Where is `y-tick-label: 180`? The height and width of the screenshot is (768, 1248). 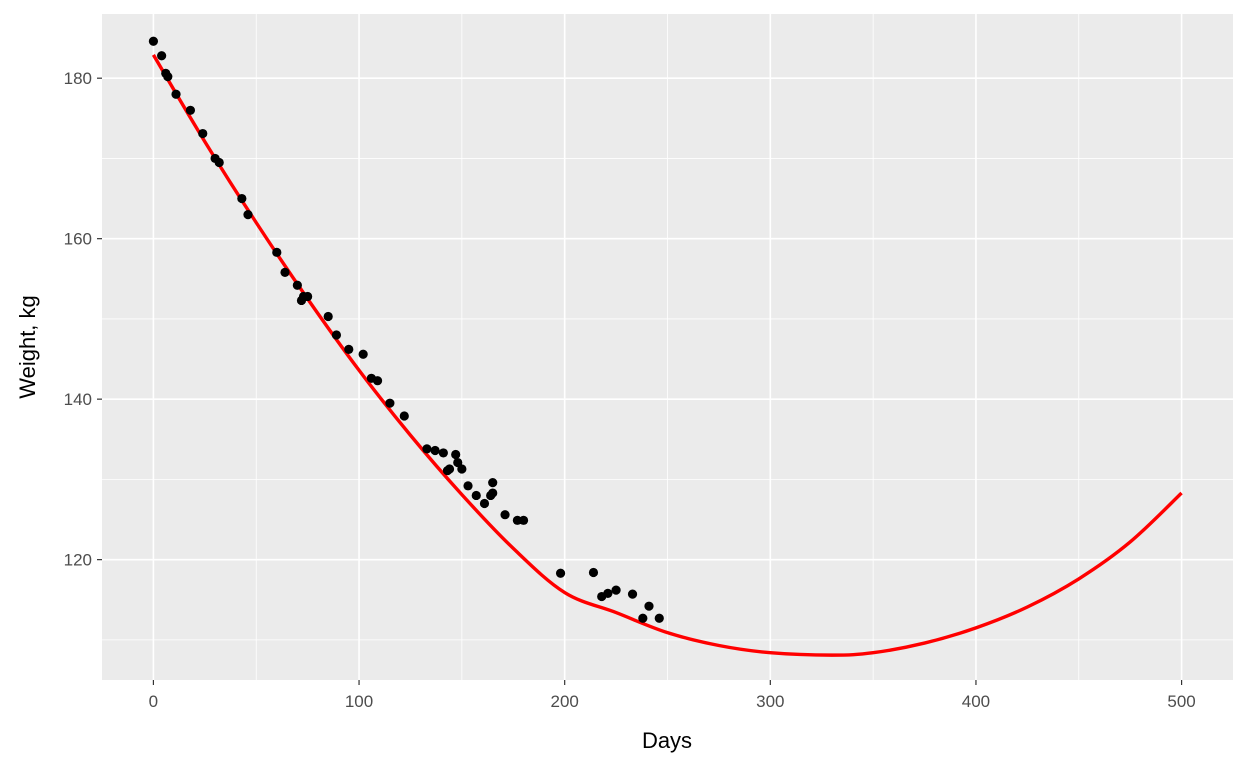
y-tick-label: 180 is located at coordinates (78, 78).